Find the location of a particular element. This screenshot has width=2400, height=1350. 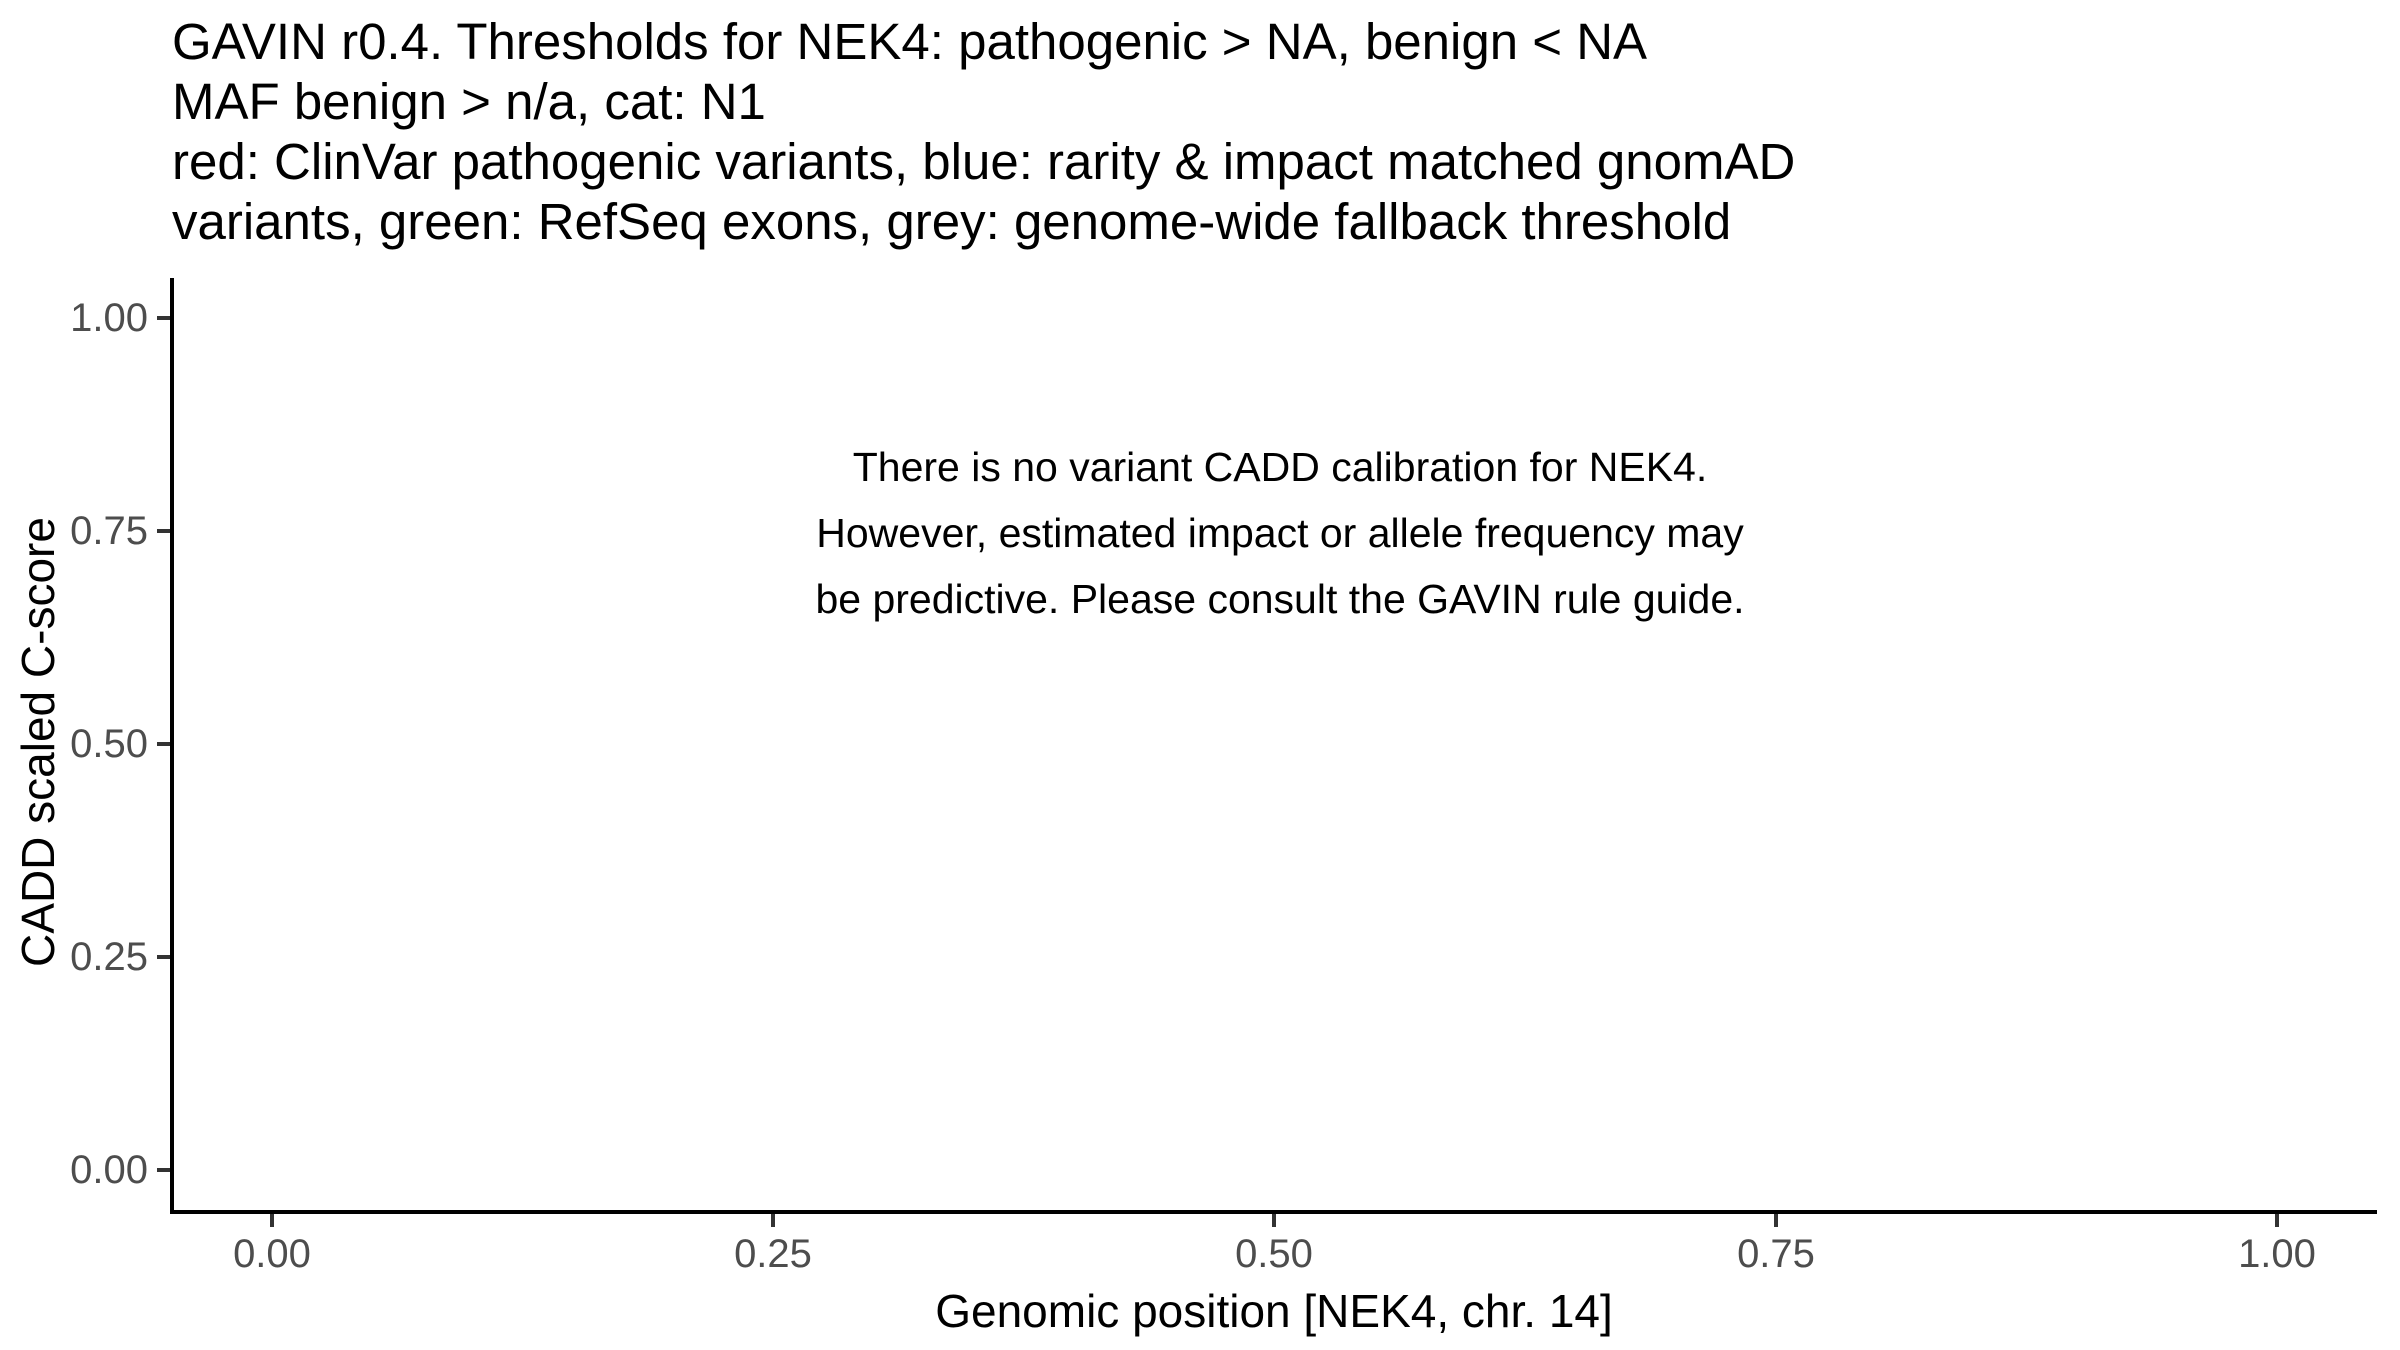

y-tick-label: 0.25 is located at coordinates (109, 957).